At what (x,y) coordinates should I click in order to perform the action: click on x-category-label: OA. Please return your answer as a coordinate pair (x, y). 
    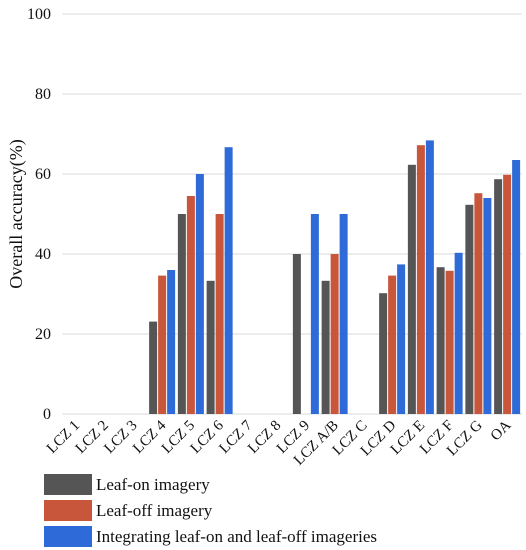
    Looking at the image, I should click on (501, 430).